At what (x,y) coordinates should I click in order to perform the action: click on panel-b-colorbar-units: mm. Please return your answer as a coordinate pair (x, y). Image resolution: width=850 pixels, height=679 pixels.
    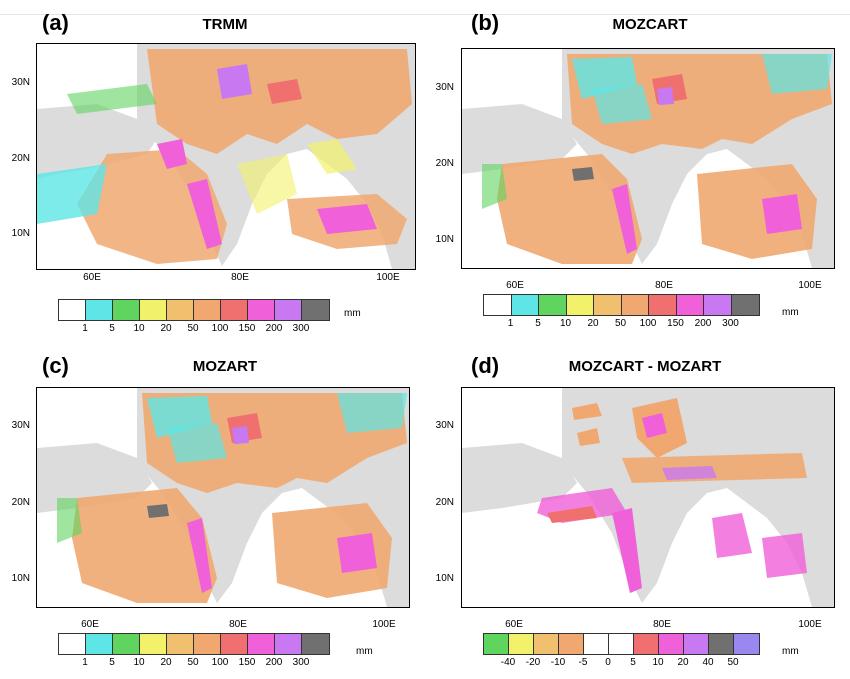
    Looking at the image, I should click on (790, 312).